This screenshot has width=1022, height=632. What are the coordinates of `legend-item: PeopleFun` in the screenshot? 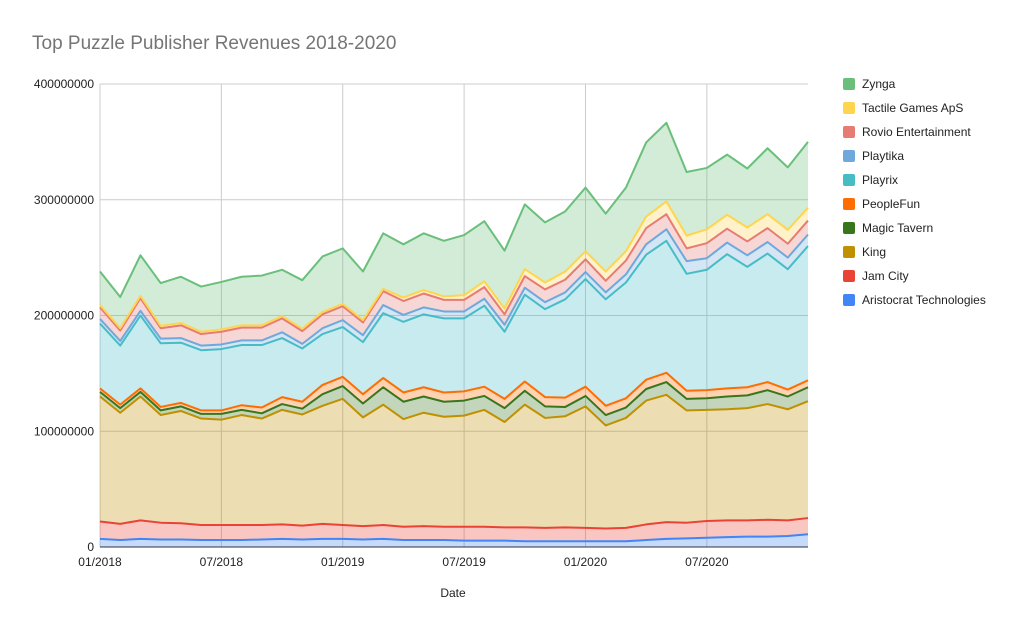 It's located at (881, 204).